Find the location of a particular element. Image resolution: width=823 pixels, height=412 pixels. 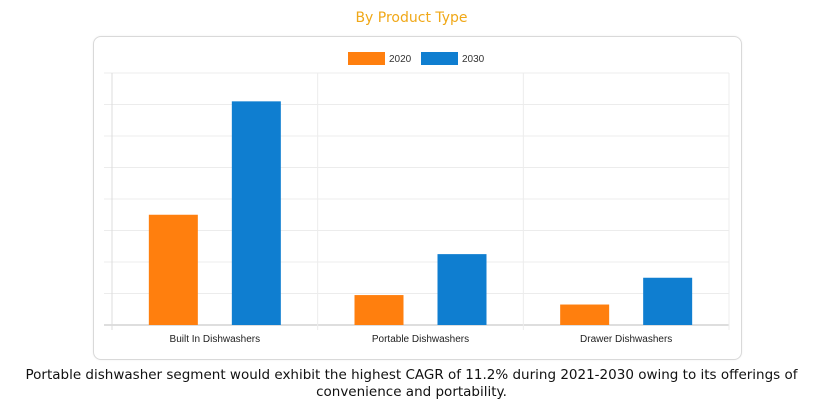

x-tick-label: Built In Dishwashers is located at coordinates (215, 339).